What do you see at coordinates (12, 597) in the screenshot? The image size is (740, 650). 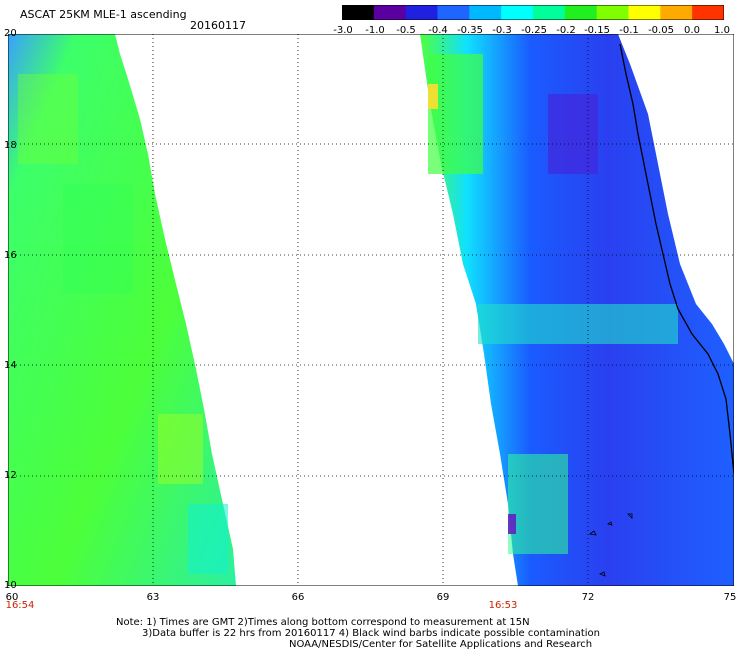 I see `lon-label: 60` at bounding box center [12, 597].